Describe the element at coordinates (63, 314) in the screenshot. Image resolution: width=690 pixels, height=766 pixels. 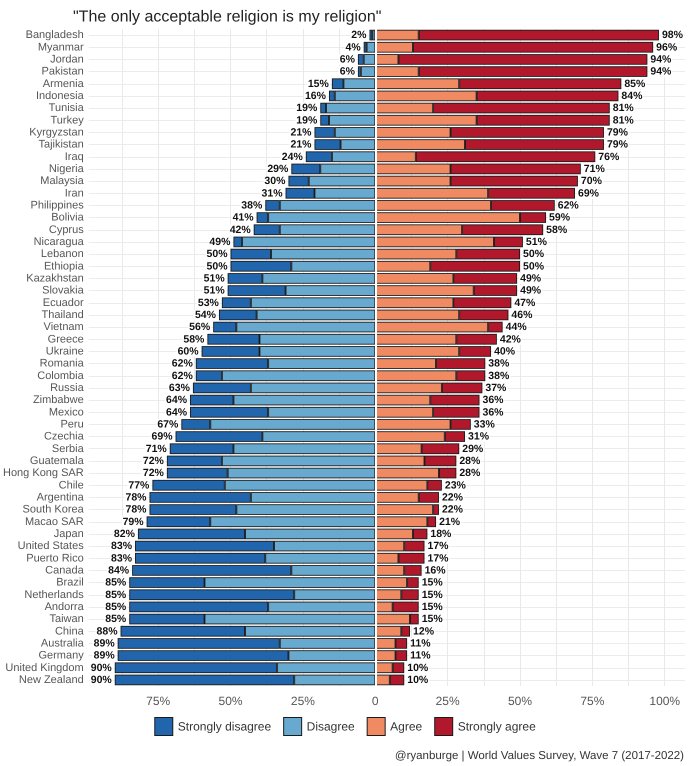
I see `y-tick-label: Thailand` at that location.